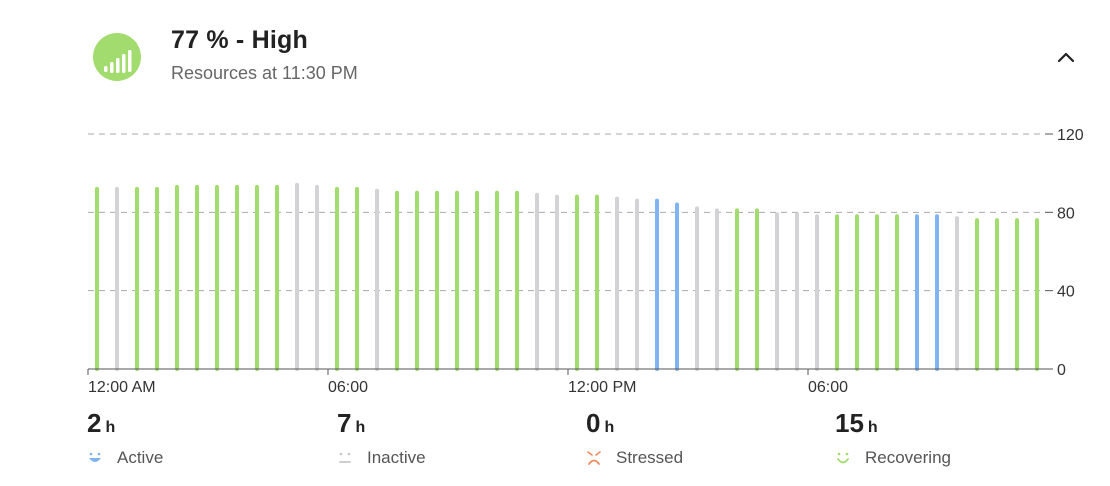 This screenshot has width=1110, height=486. What do you see at coordinates (122, 387) in the screenshot?
I see `x-tick-label: 12:00 AM` at bounding box center [122, 387].